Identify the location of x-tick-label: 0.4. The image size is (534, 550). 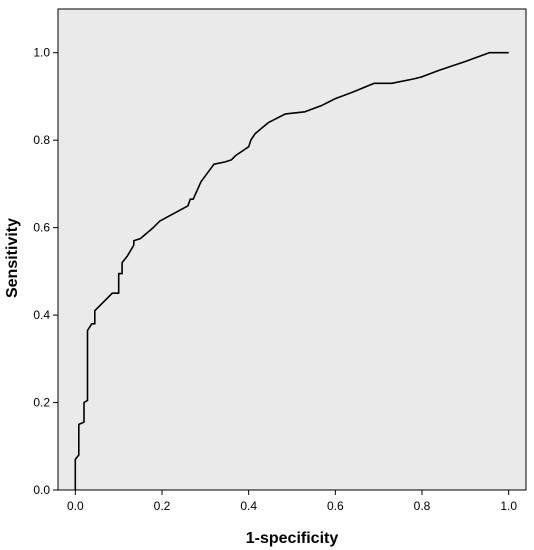
(248, 506).